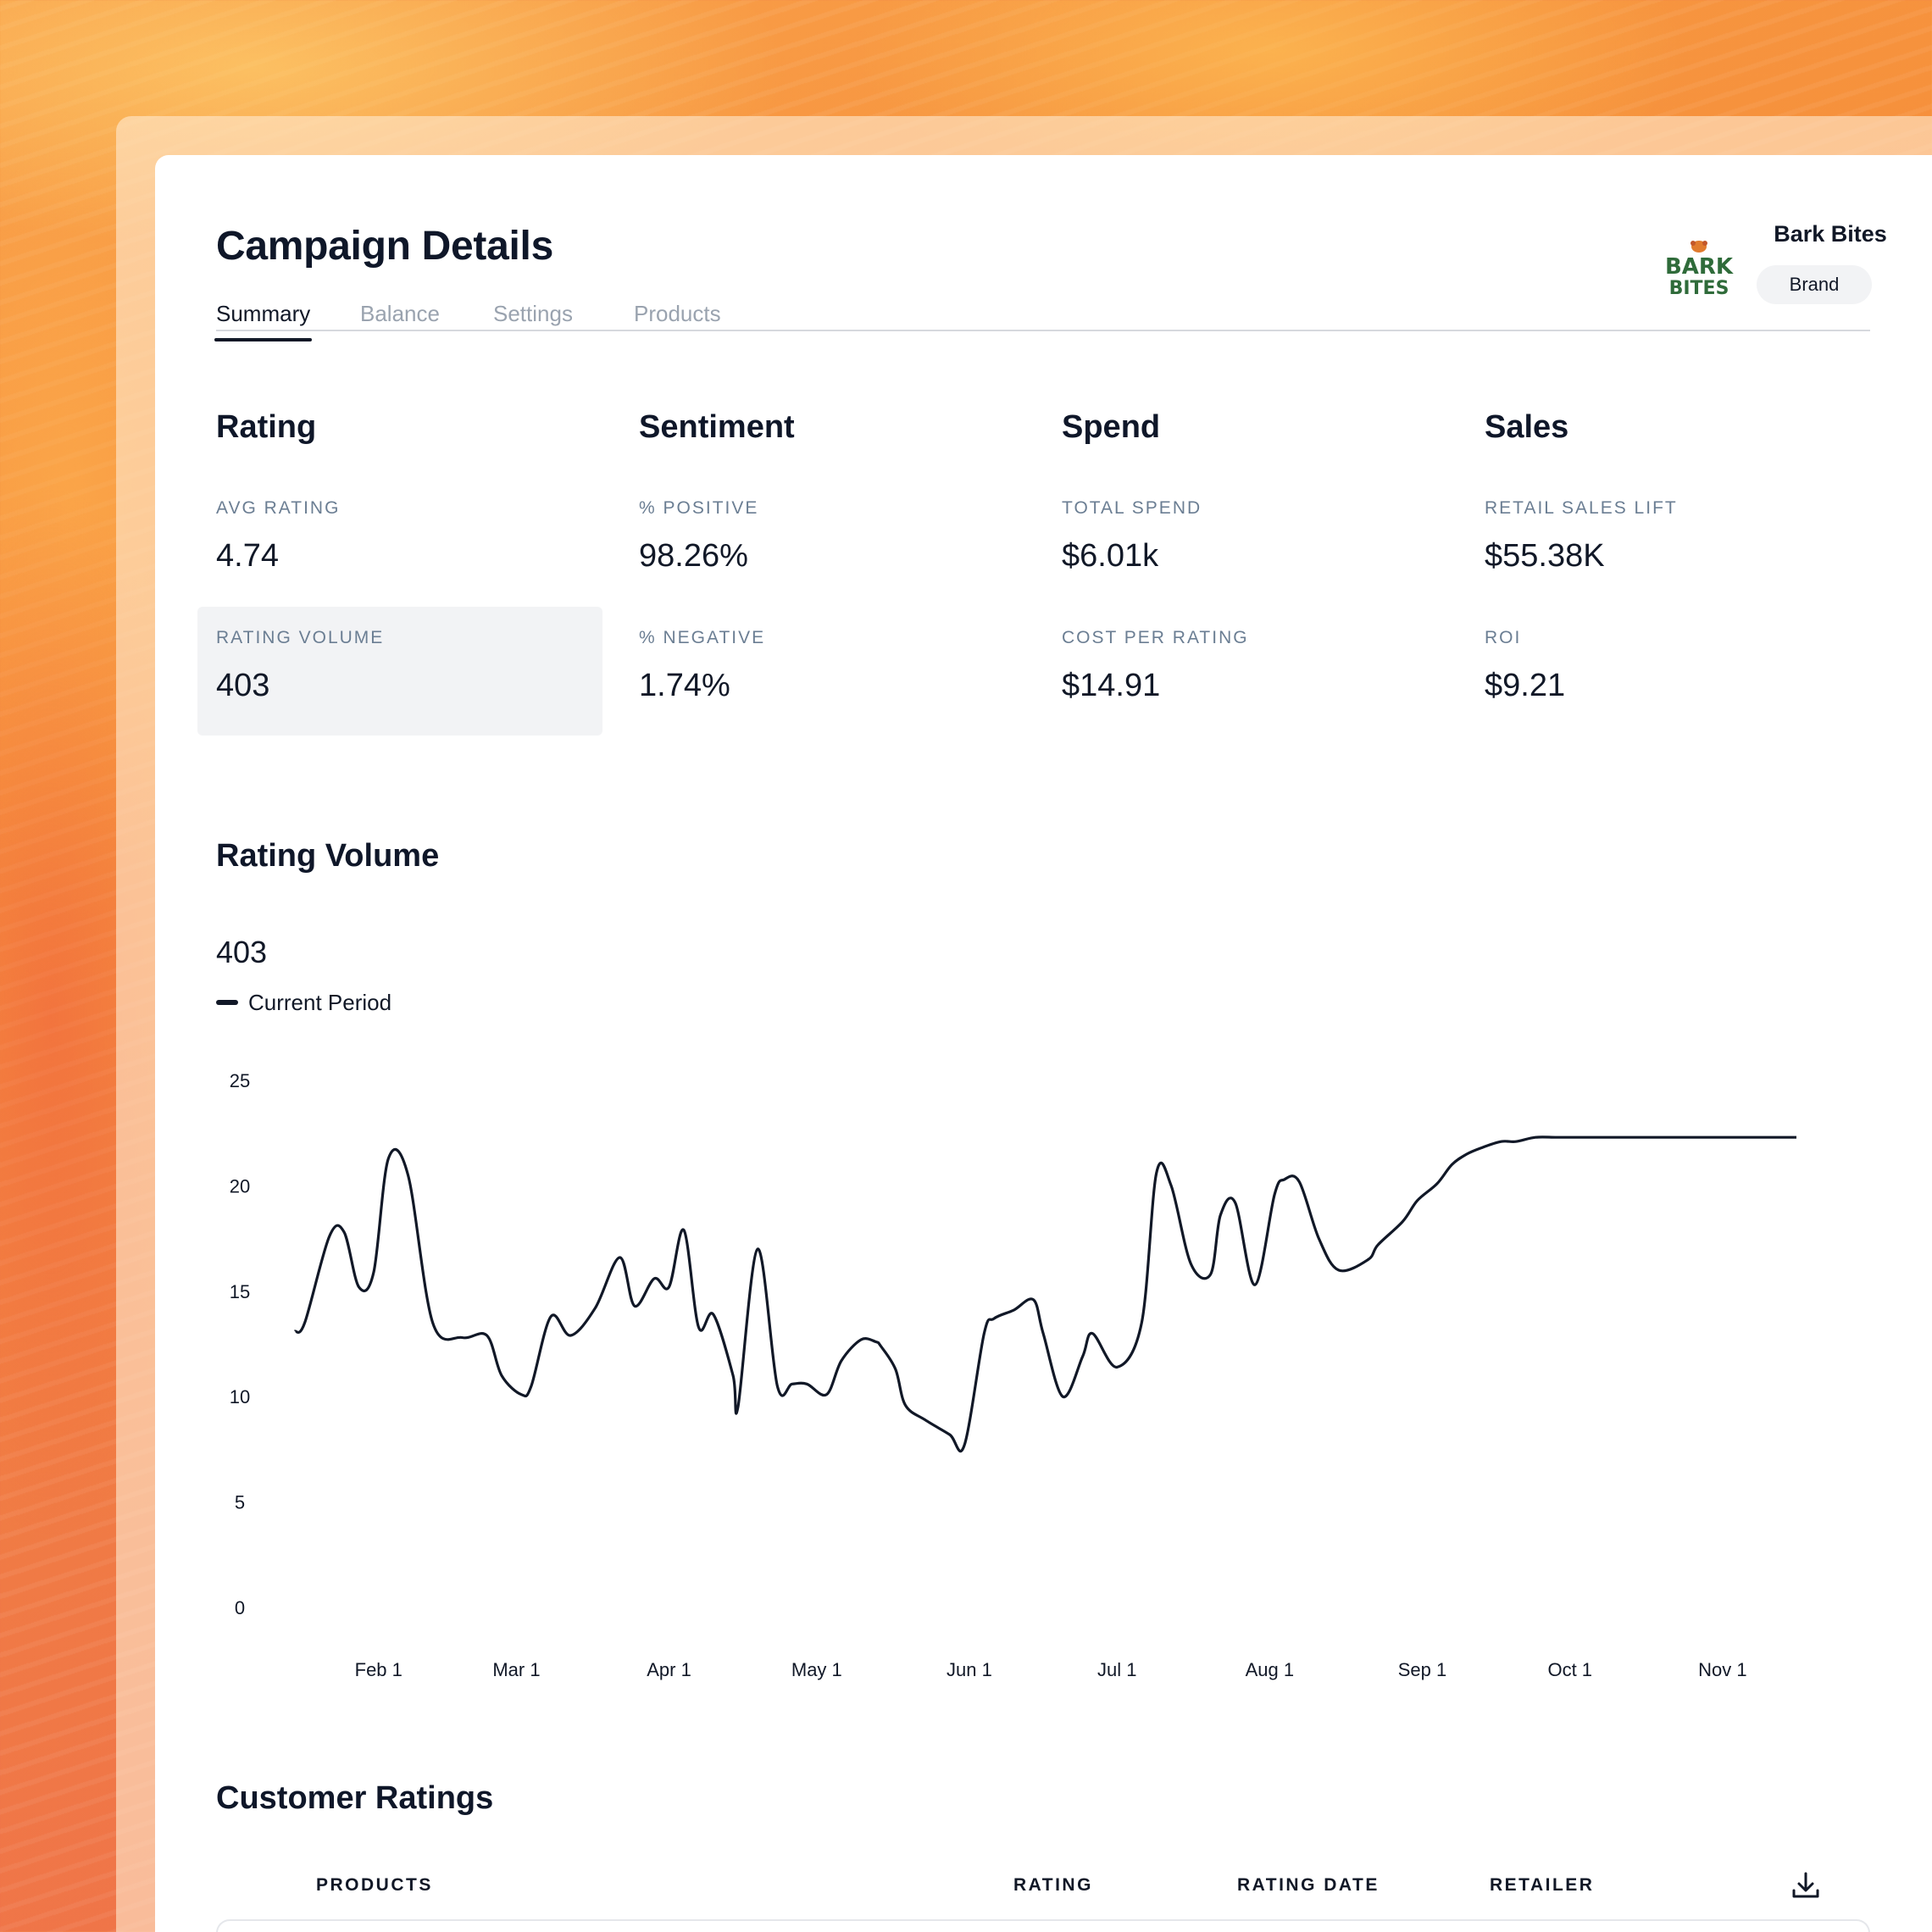  I want to click on metric-value: 1.74%, so click(684, 685).